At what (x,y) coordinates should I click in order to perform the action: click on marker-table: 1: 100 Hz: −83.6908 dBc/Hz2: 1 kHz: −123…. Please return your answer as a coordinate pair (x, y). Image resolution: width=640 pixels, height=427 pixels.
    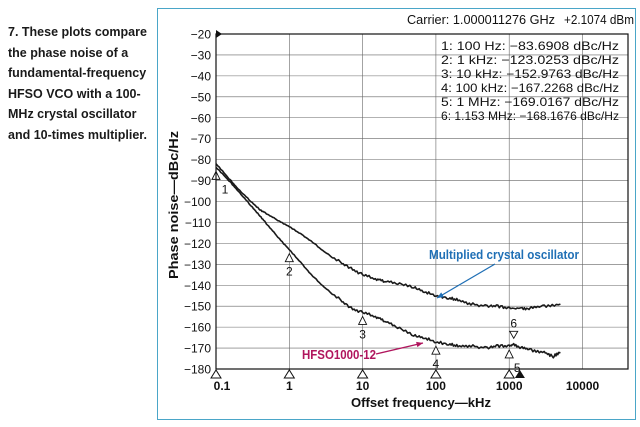
    Looking at the image, I should click on (530, 81).